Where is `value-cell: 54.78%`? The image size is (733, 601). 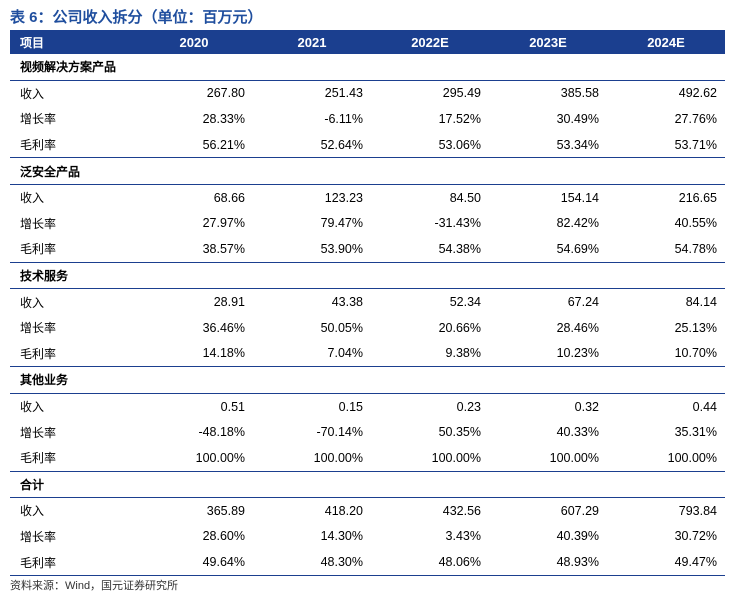
value-cell: 54.78% is located at coordinates (695, 248).